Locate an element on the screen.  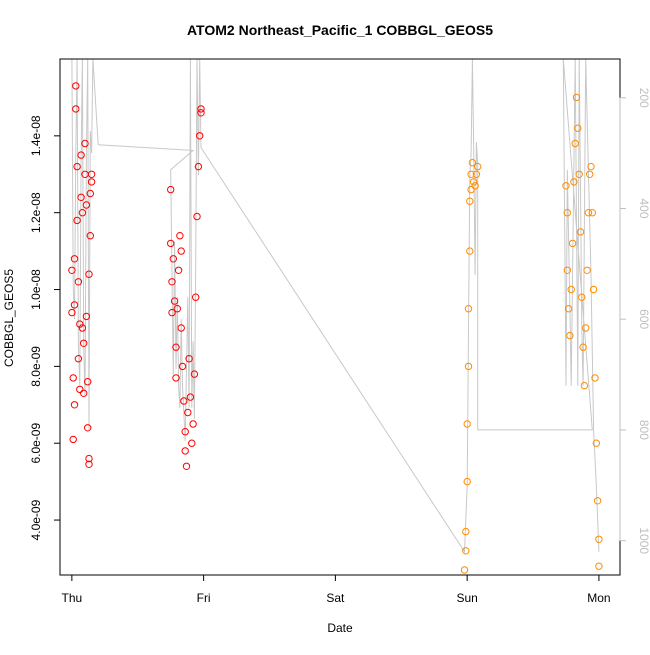
y-right-tick-label-2: 400 is located at coordinates (643, 208).